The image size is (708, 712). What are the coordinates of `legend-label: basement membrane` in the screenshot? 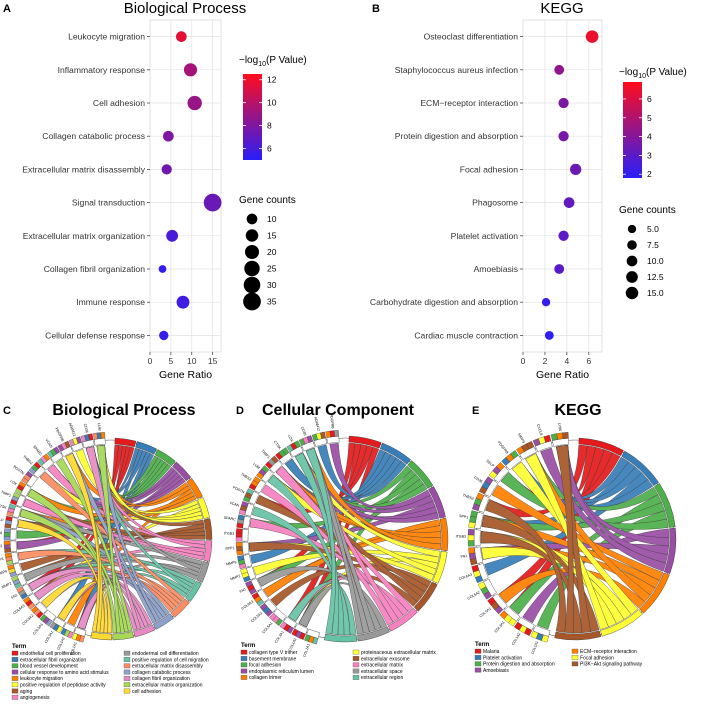 It's located at (272, 659).